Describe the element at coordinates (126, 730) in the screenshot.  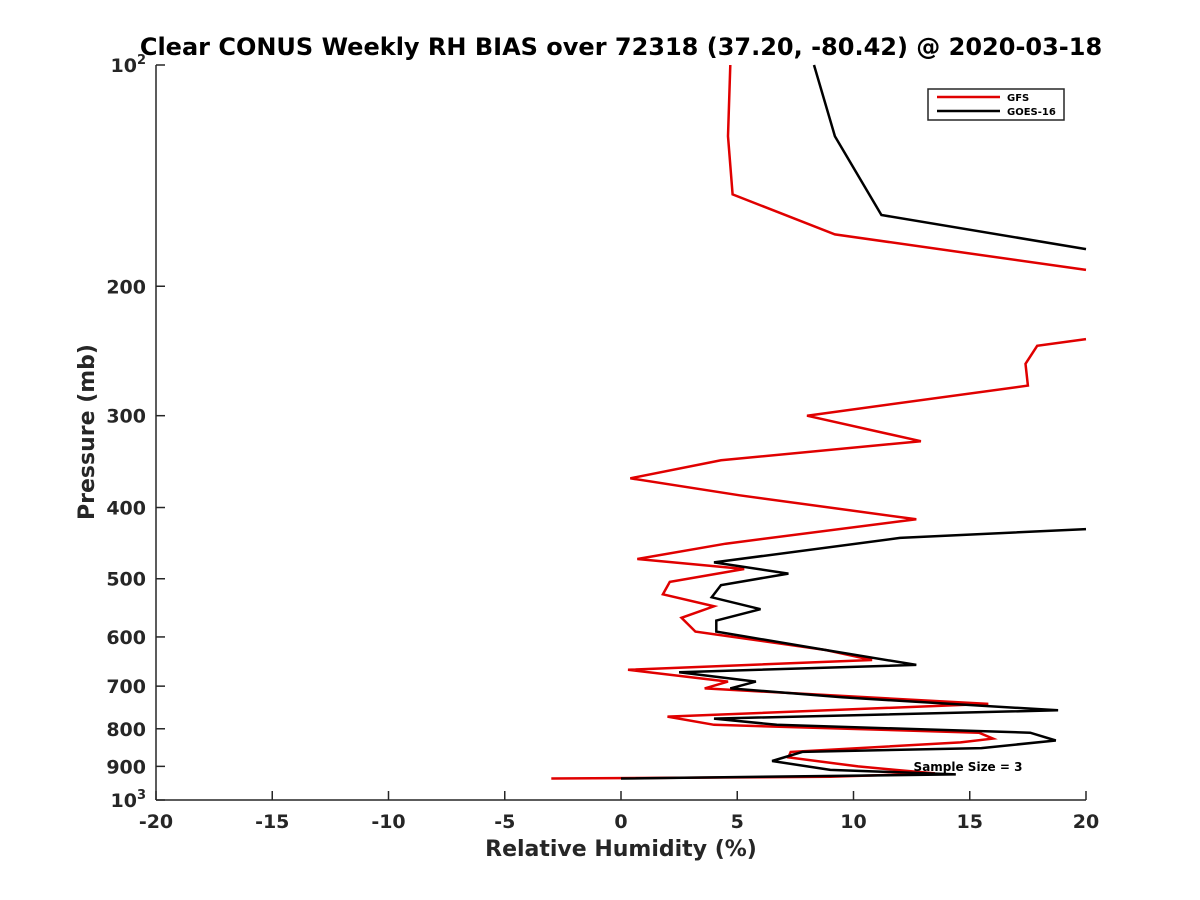
I see `y-tick-label: 800` at that location.